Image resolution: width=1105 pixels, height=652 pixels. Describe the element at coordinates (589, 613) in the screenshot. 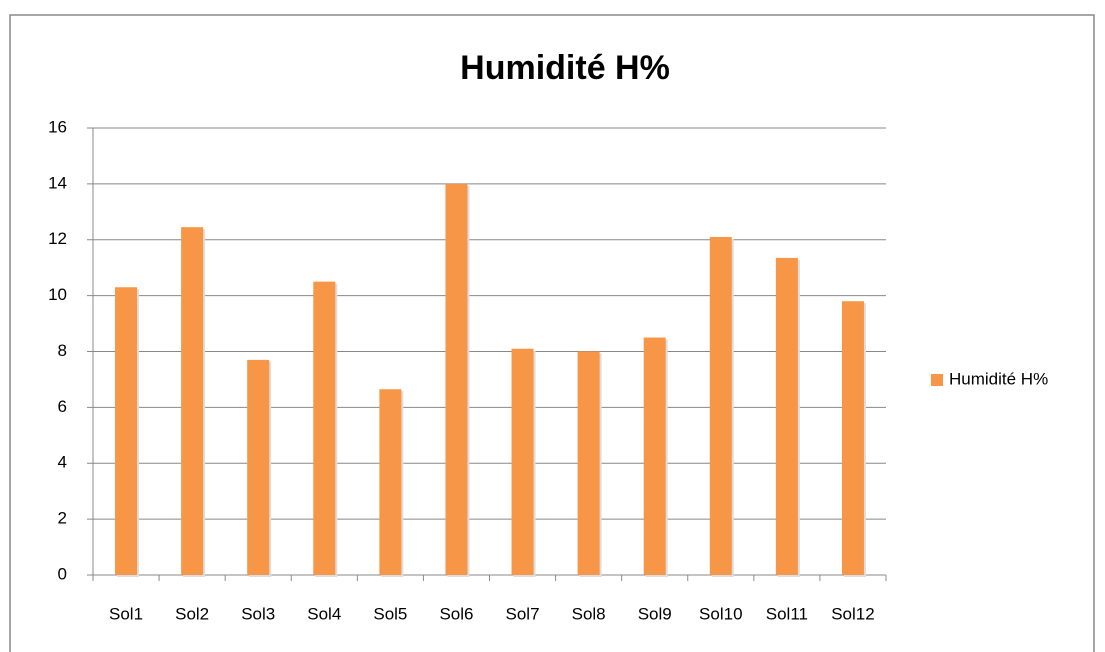

I see `x-tick-label: Sol8` at that location.